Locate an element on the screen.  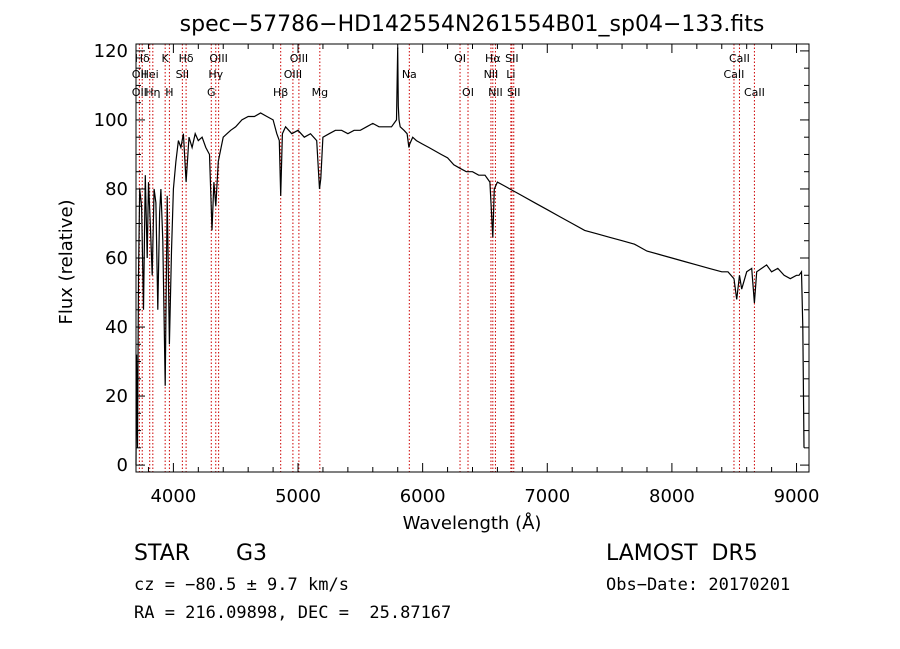
y-tick-label: 80 is located at coordinates (116, 189).